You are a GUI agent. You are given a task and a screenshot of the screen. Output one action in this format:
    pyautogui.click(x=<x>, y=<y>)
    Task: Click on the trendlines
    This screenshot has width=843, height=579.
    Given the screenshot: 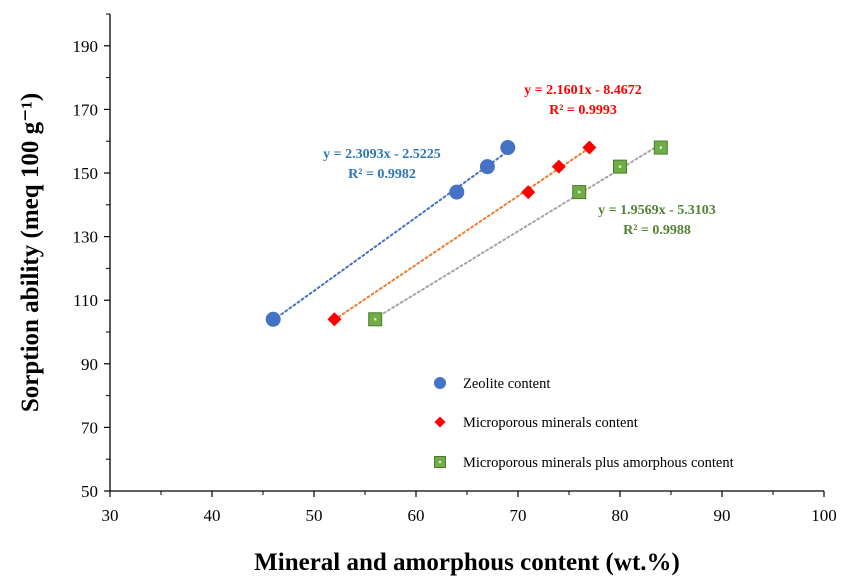 What is the action you would take?
    pyautogui.click(x=467, y=232)
    